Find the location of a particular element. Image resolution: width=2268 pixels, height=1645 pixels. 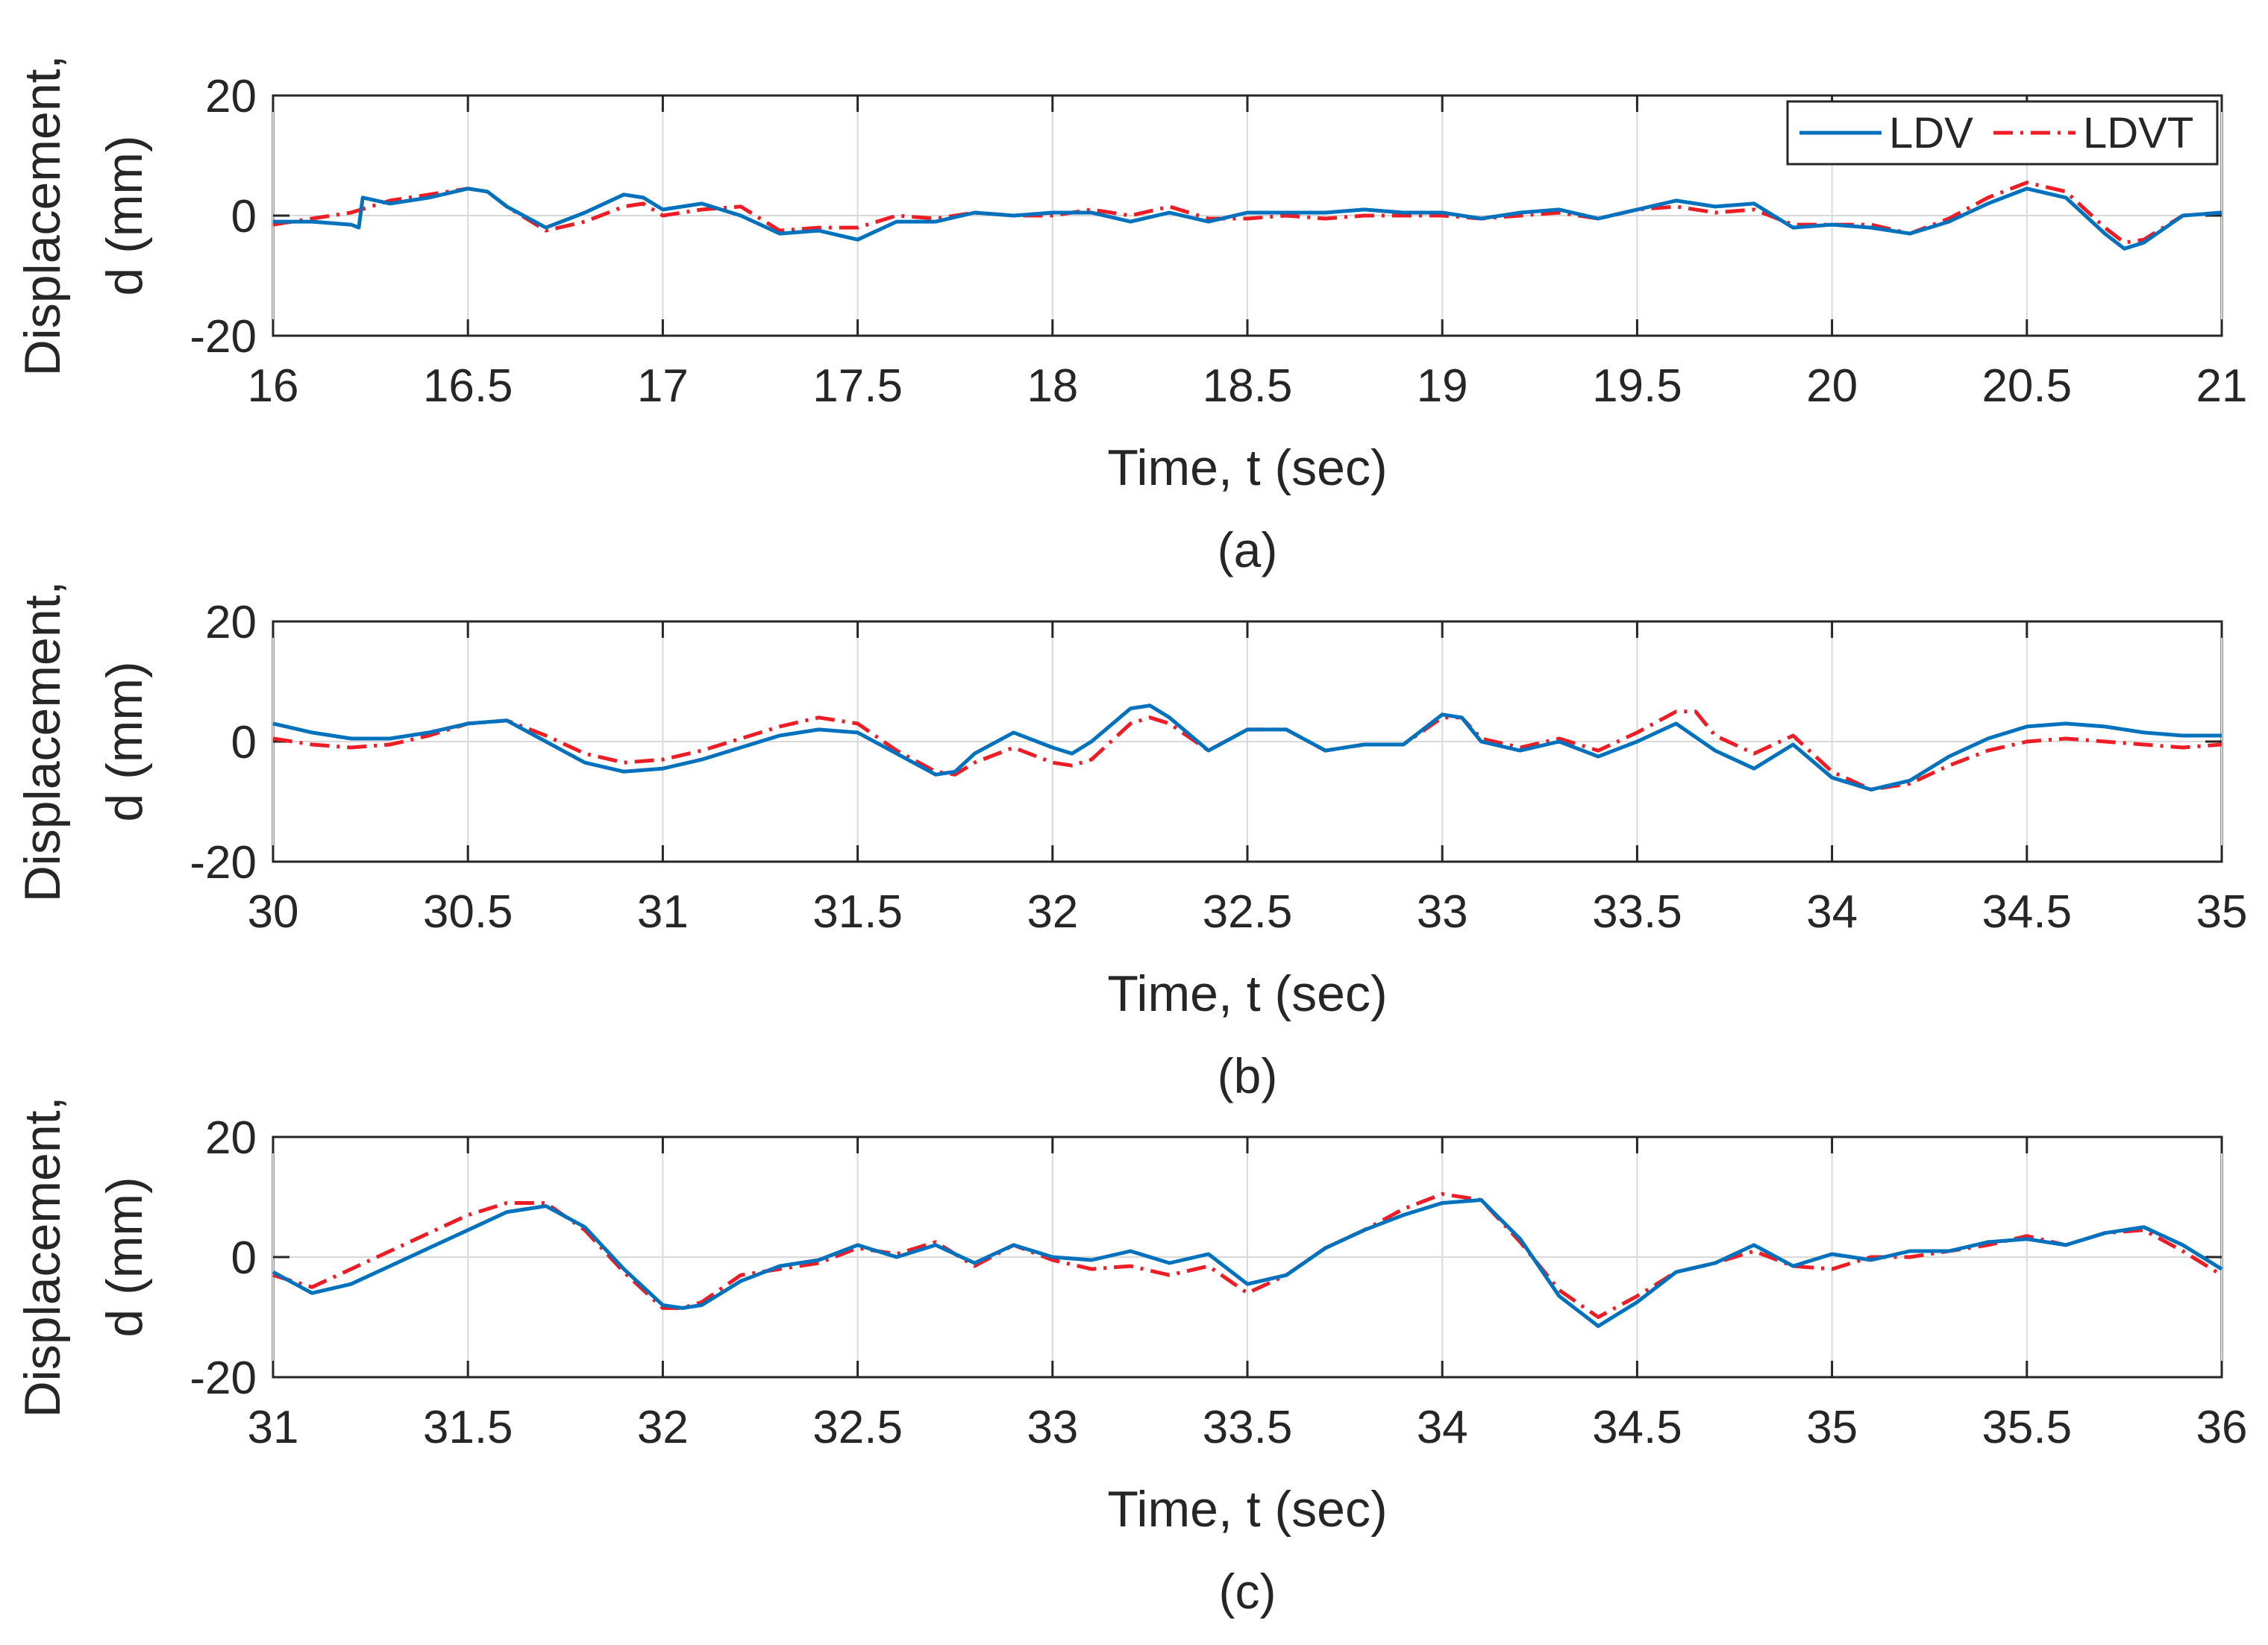

x-tick-label: 30 is located at coordinates (273, 912).